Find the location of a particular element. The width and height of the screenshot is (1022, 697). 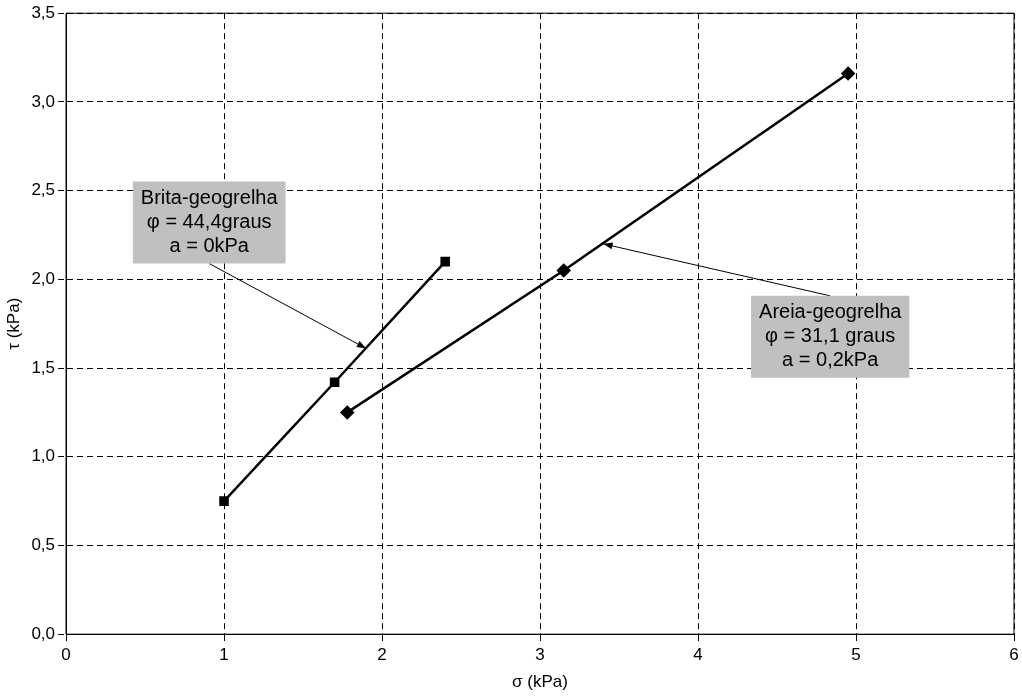

annotation: Areia-geogrelha φ = 31,1 graus a = 0,2kPa is located at coordinates (831, 335).